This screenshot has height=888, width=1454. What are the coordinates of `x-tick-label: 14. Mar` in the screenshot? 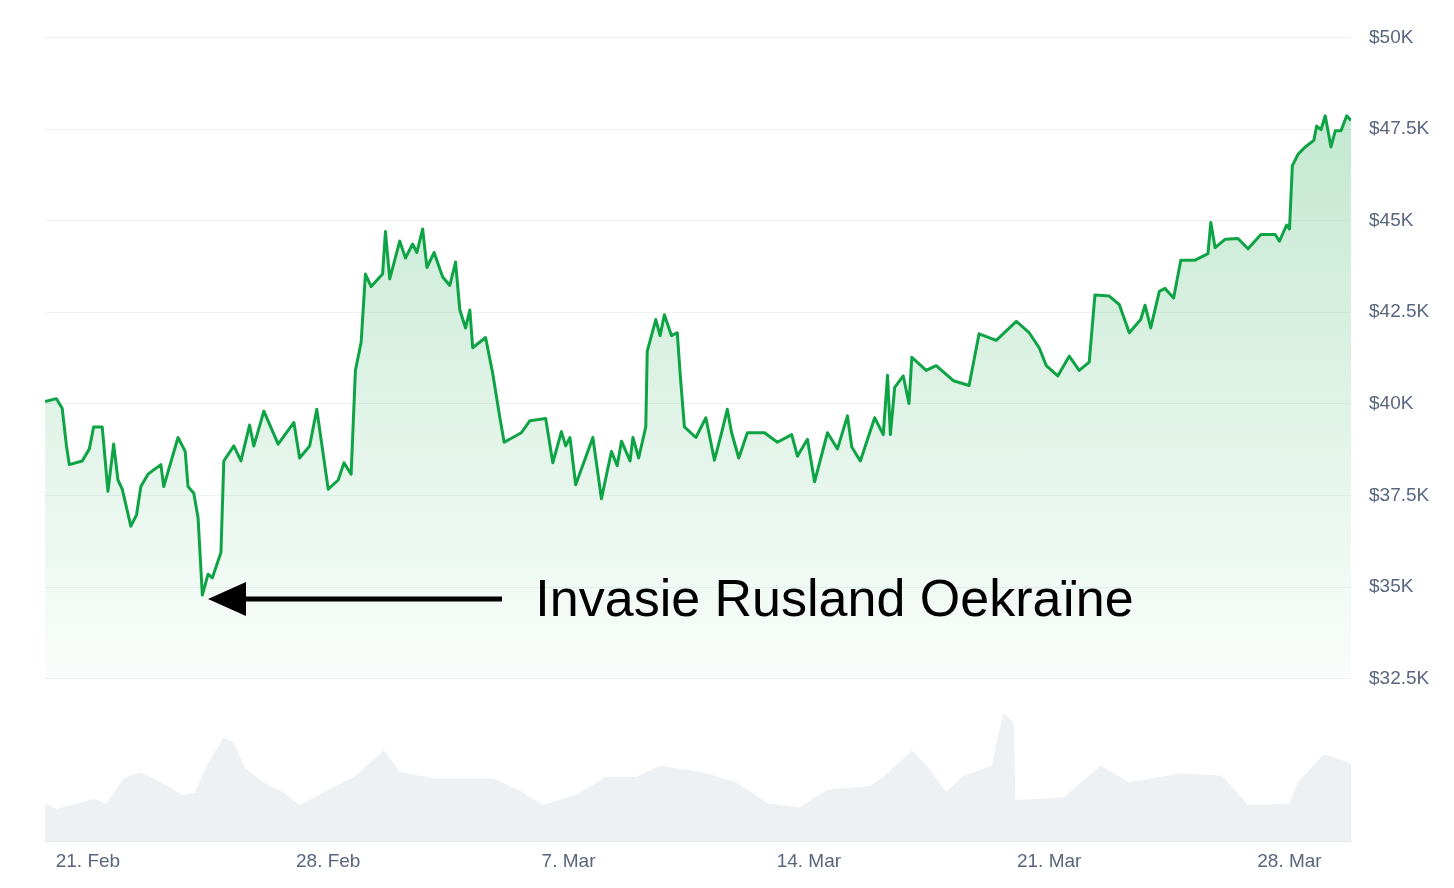 It's located at (809, 860).